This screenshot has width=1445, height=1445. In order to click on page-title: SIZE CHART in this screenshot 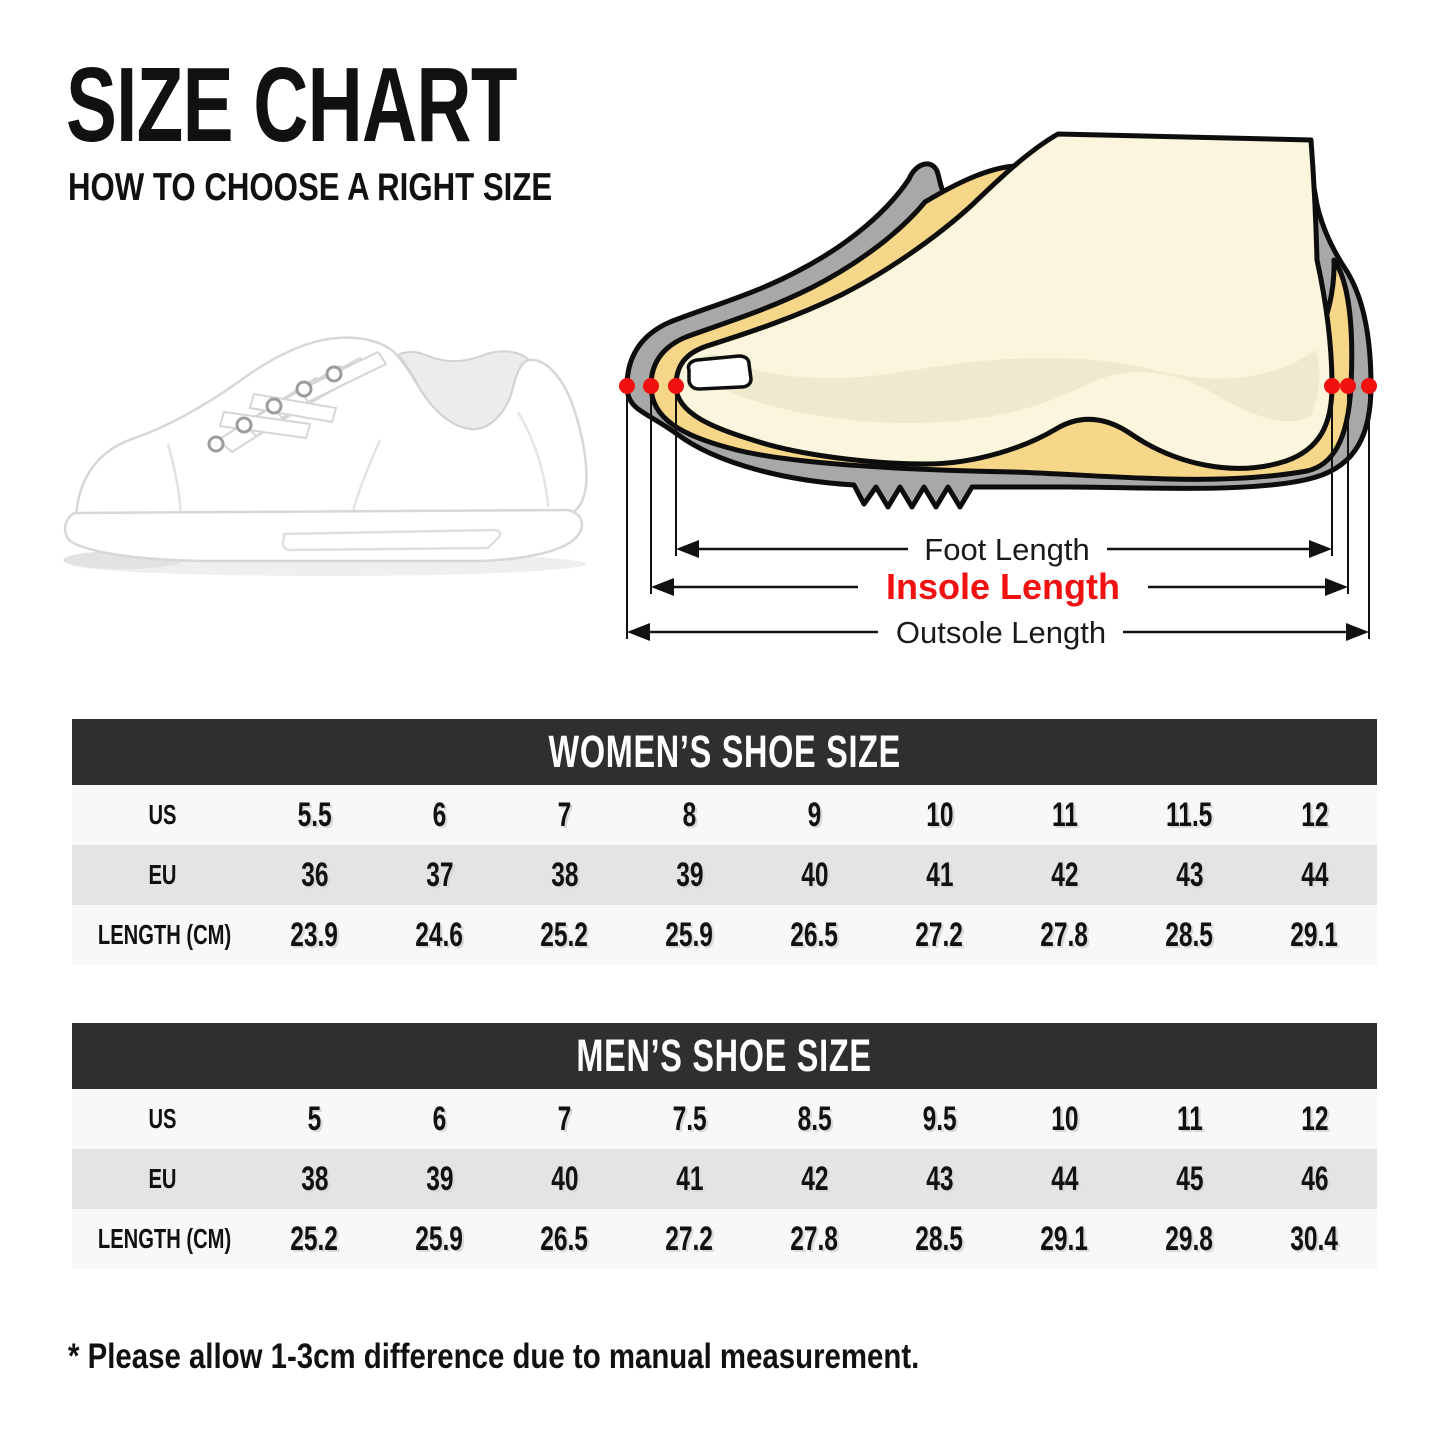, I will do `click(291, 105)`.